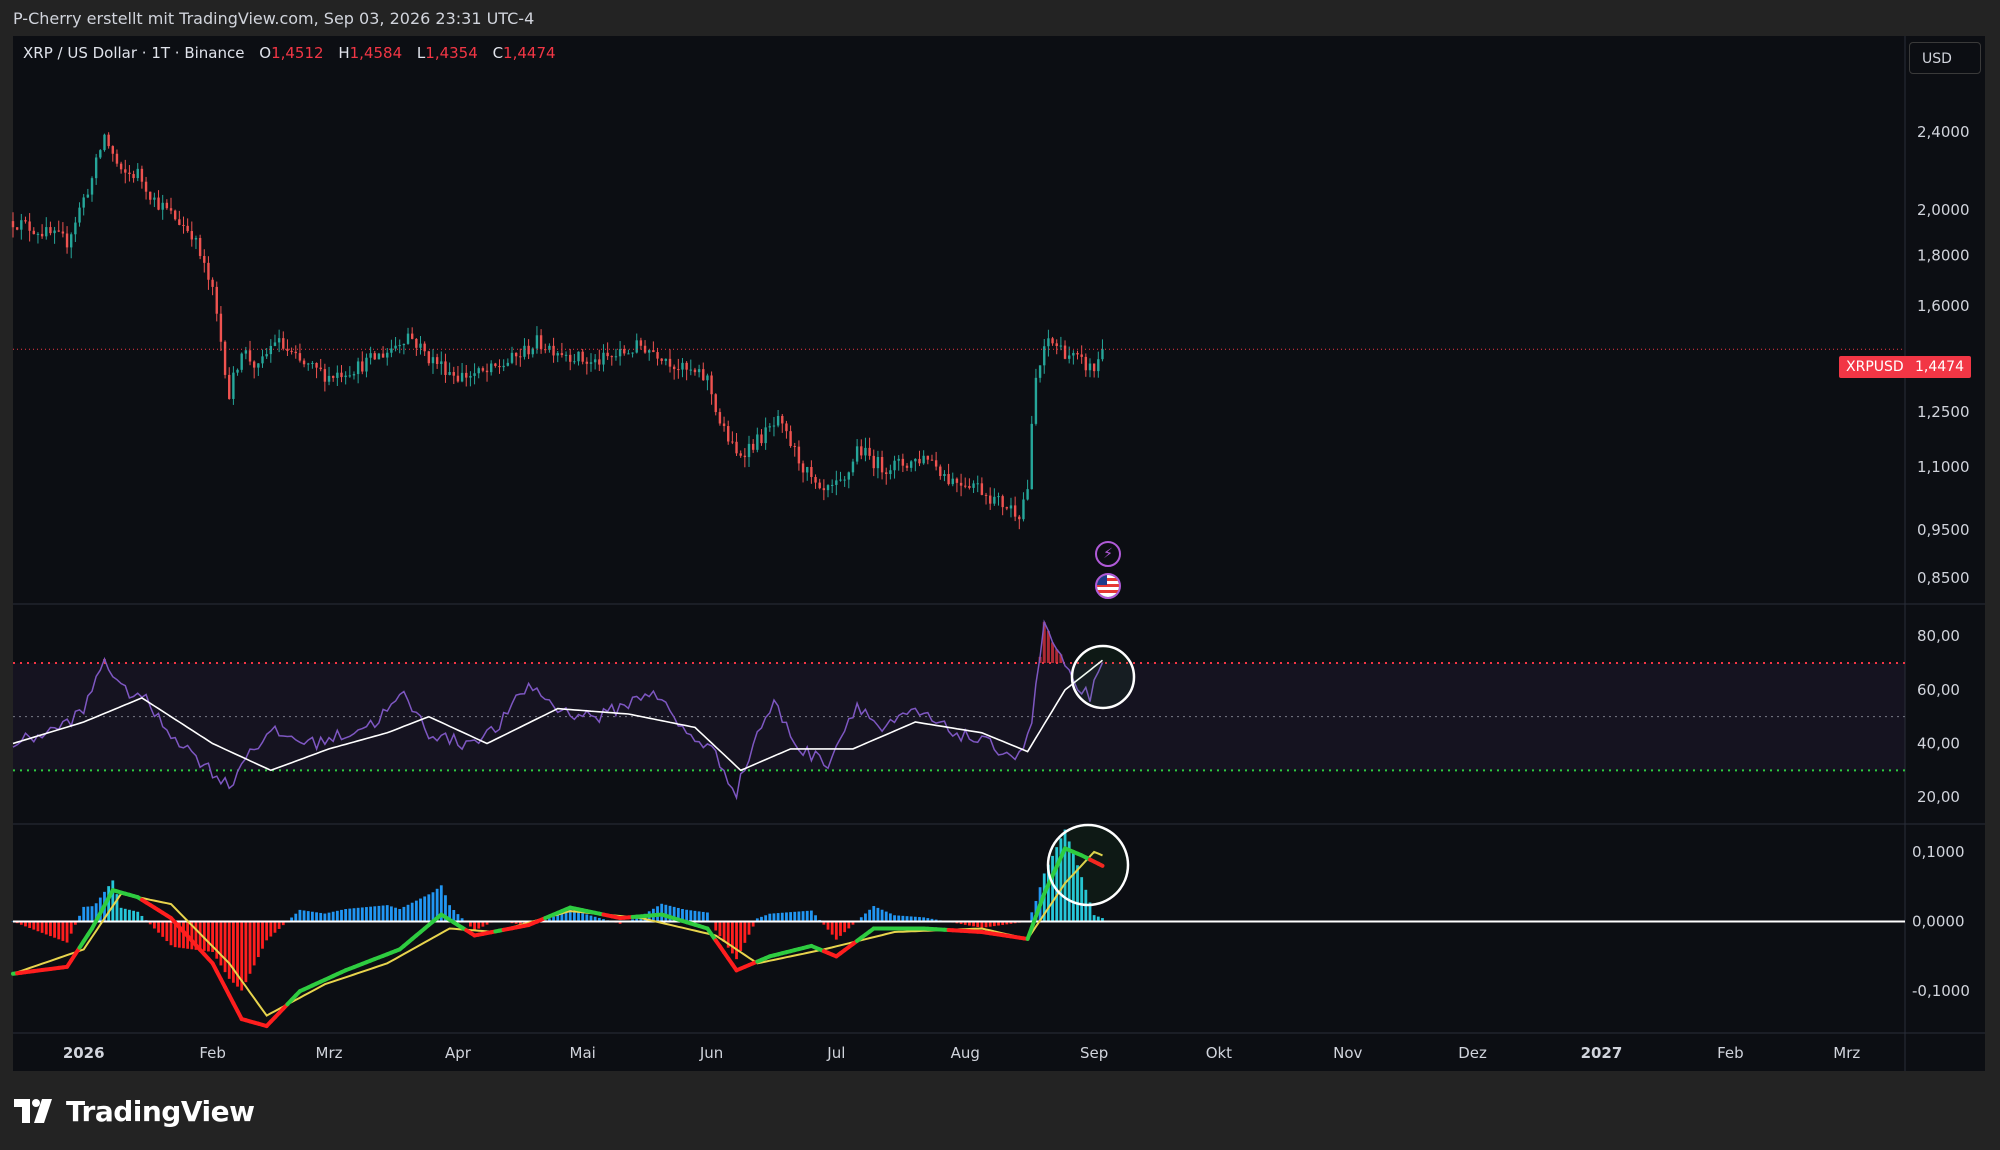  Describe the element at coordinates (1103, 677) in the screenshot. I see `rsi-highlight-circle` at that location.